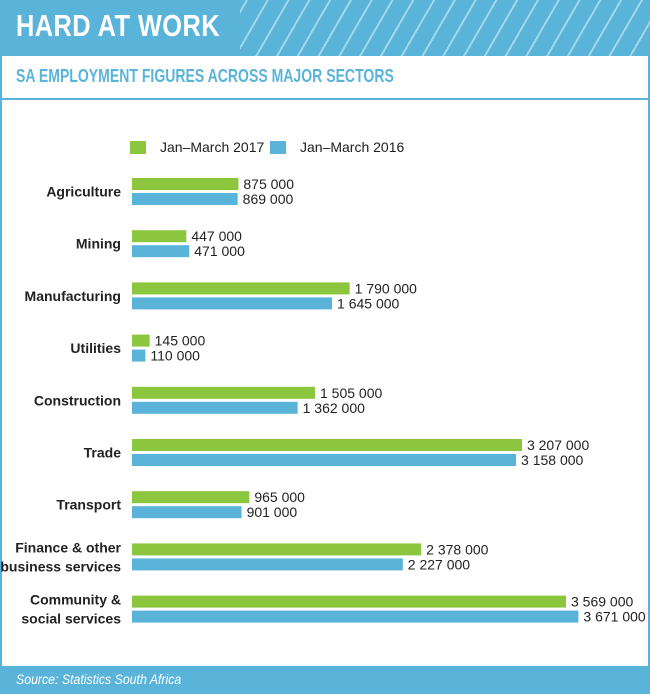  Describe the element at coordinates (98, 244) in the screenshot. I see `category-label: Mining` at that location.